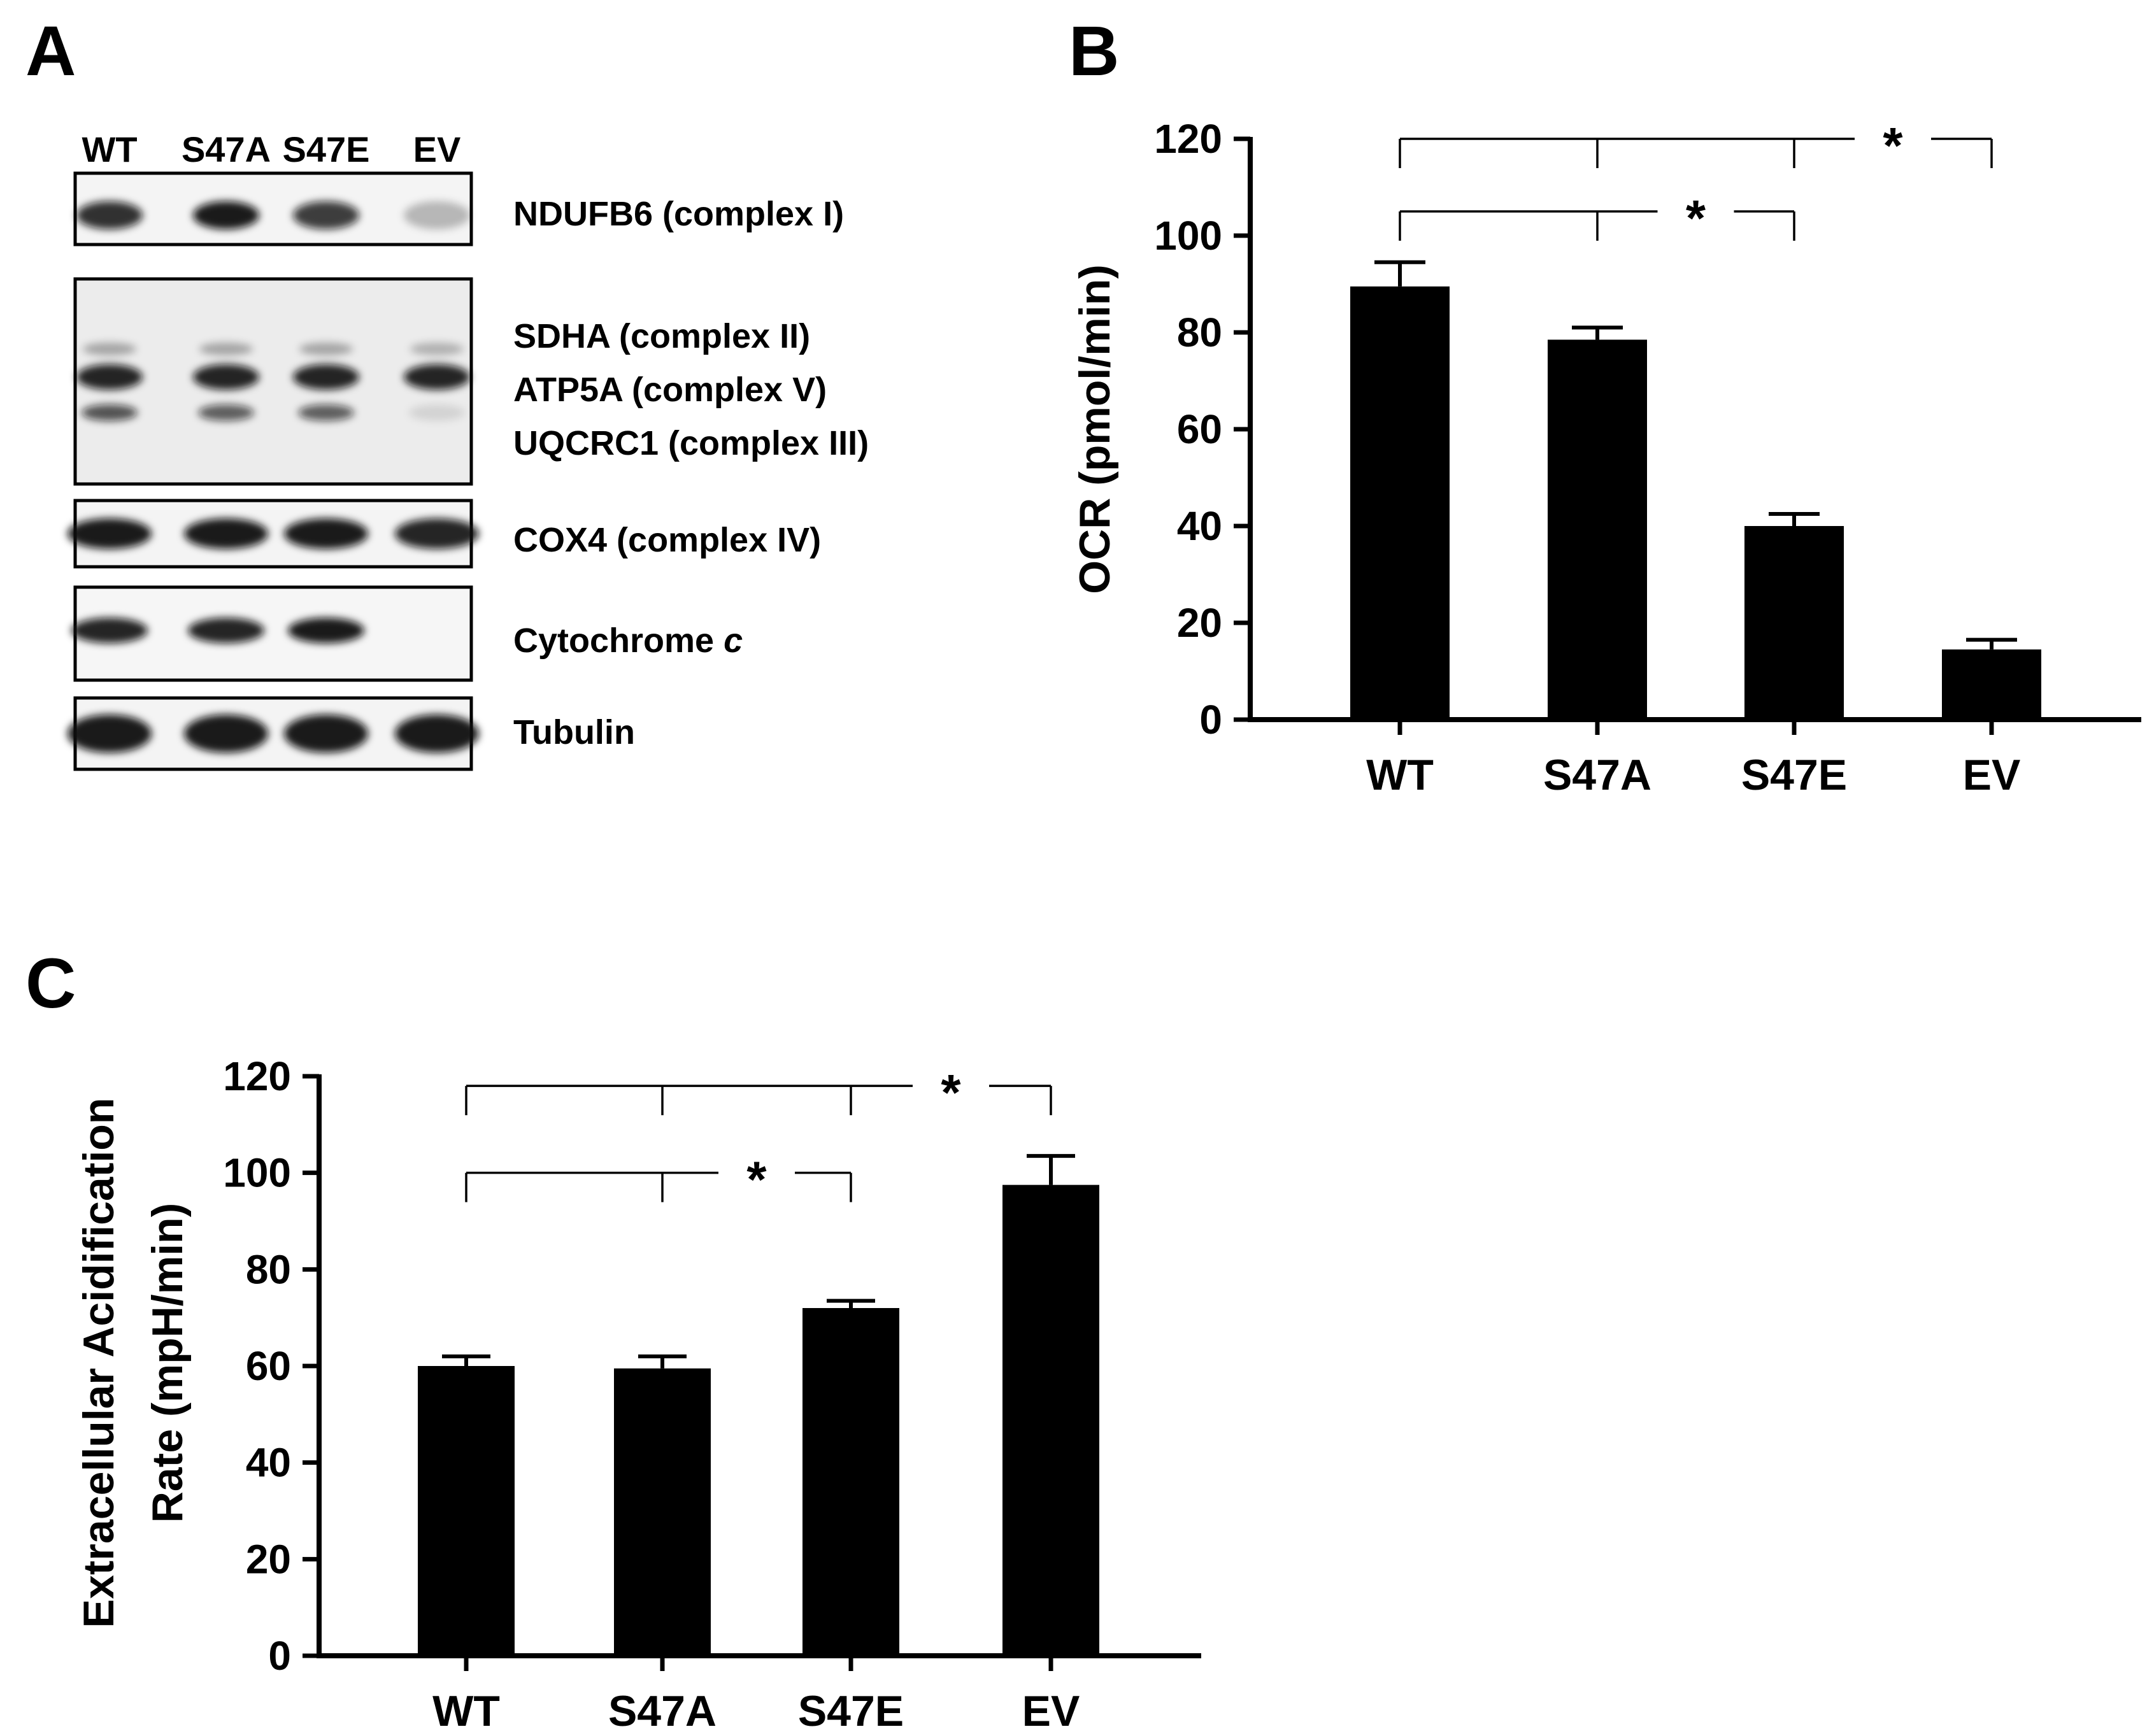  I want to click on band-uqcrc1-wt, so click(110, 412).